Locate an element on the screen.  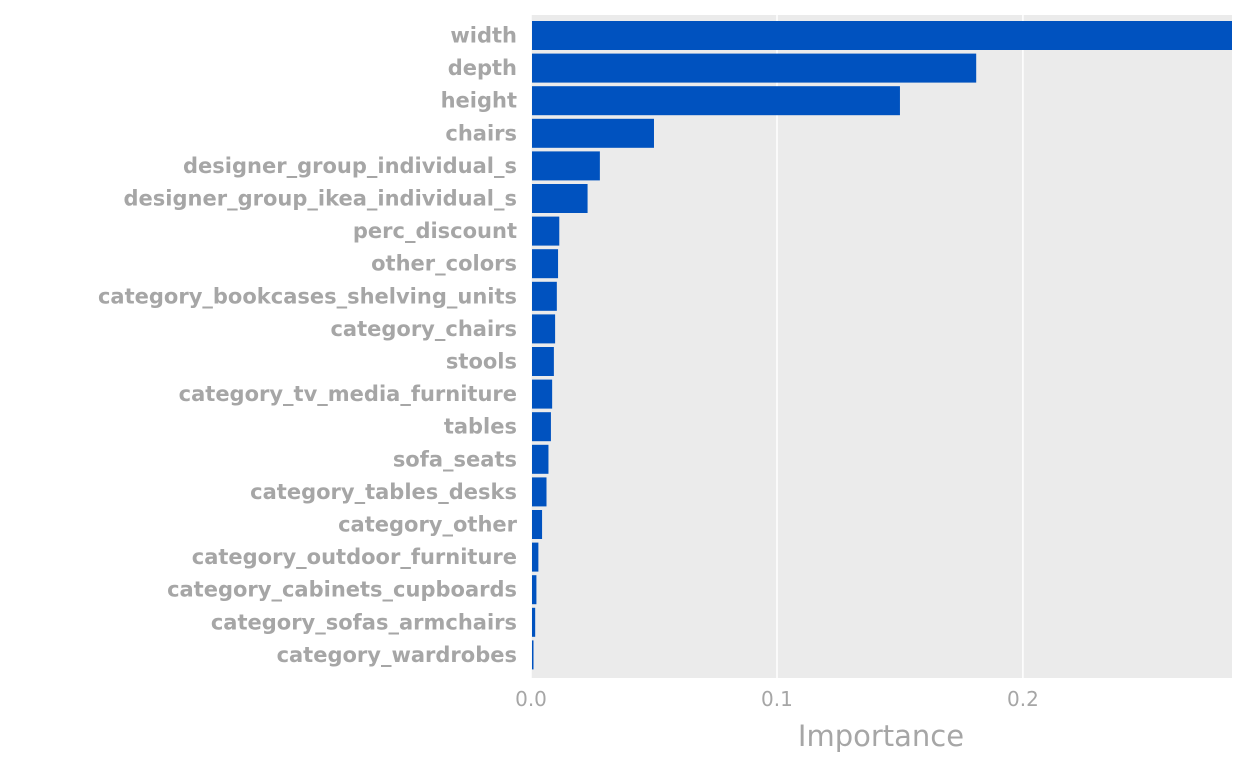
y-label-designer_group_ikea_individual_s: designer_group_ikea_individual_s is located at coordinates (320, 199).